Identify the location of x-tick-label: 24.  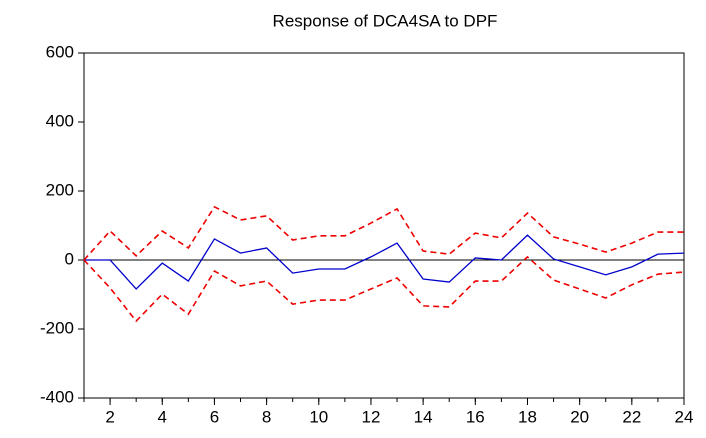
(684, 416).